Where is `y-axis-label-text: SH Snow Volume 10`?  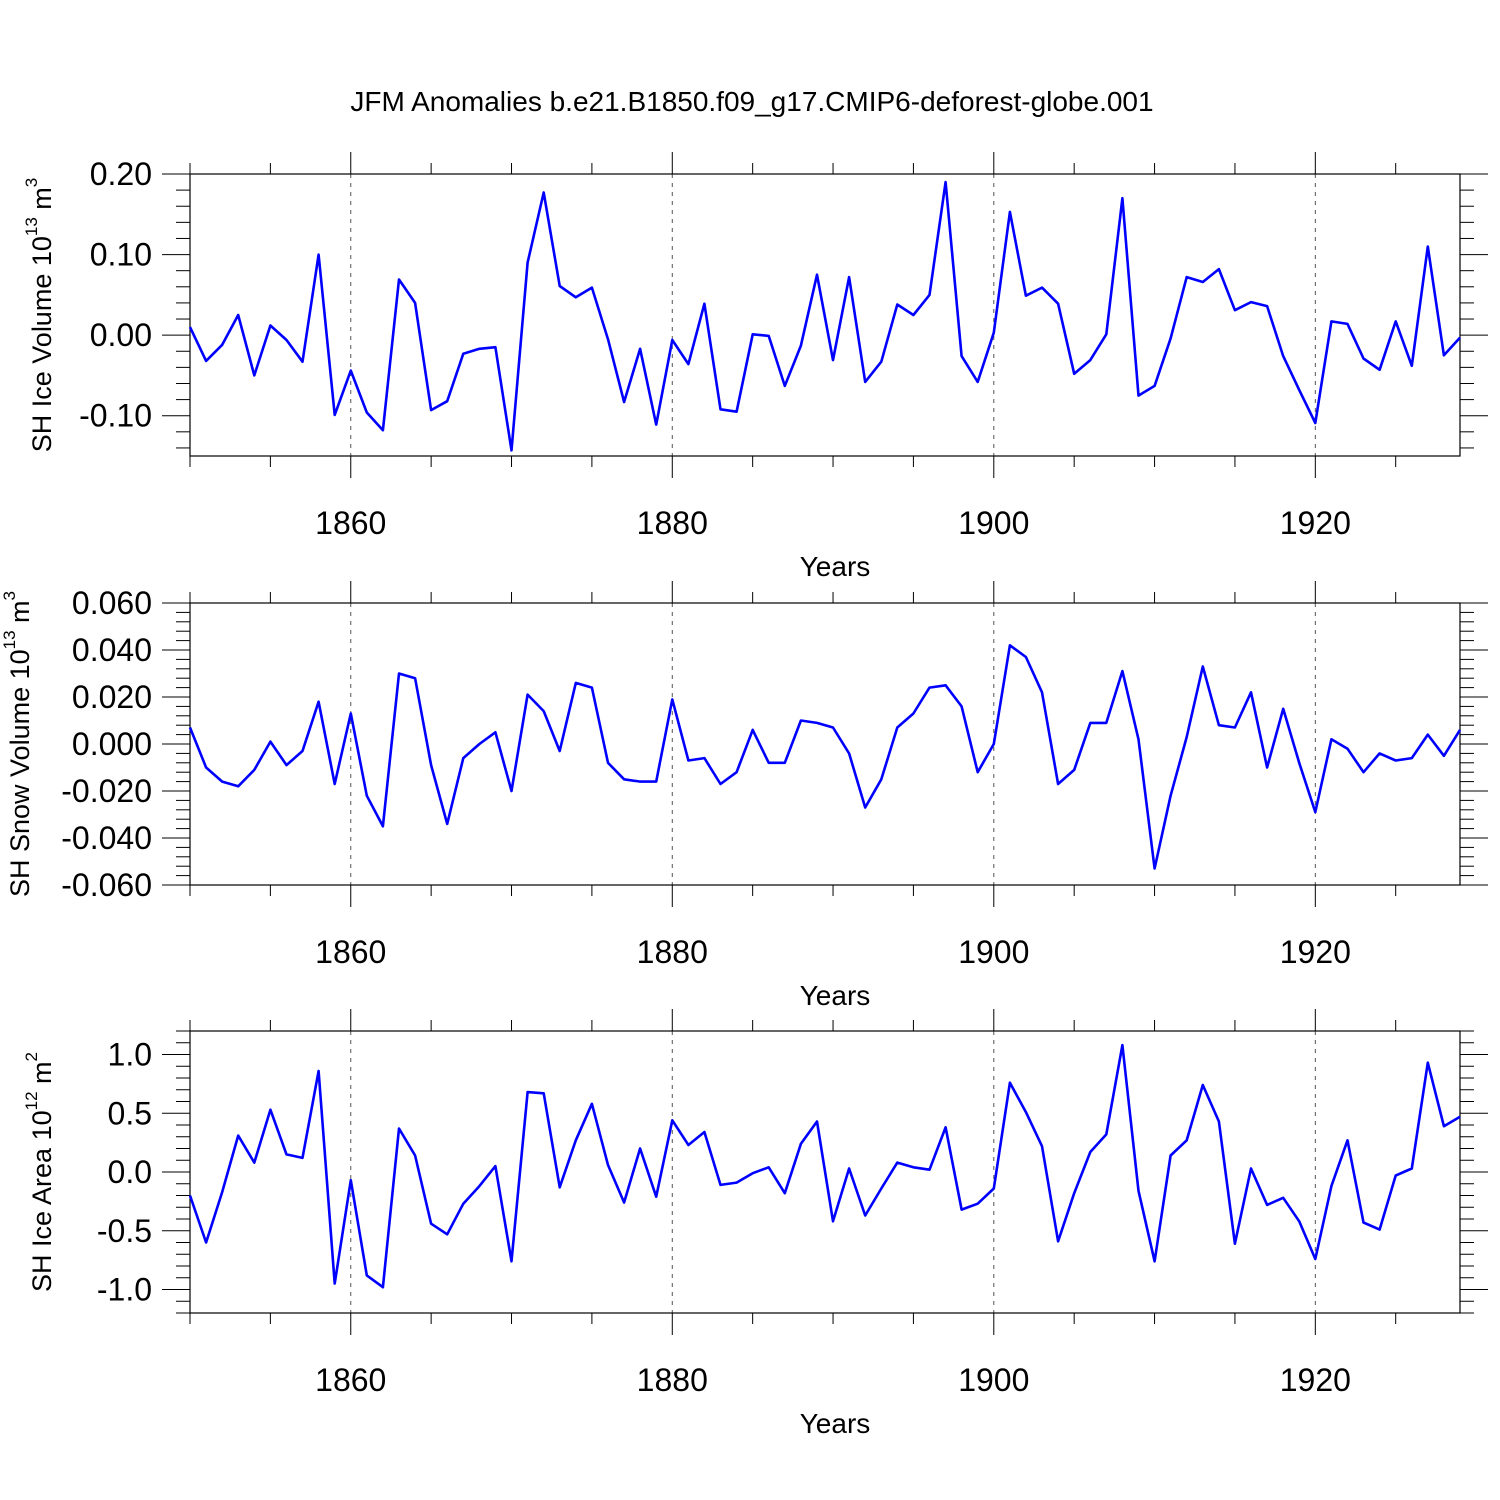 y-axis-label-text: SH Snow Volume 10 is located at coordinates (20, 773).